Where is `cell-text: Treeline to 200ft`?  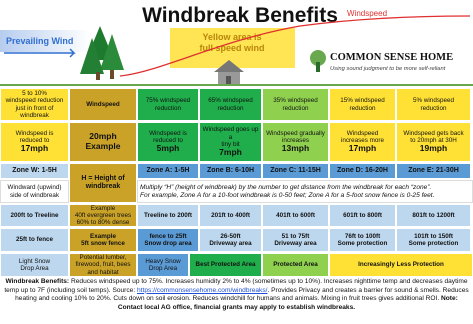
cell-text: Treeline to 200ft is located at coordinates (168, 215).